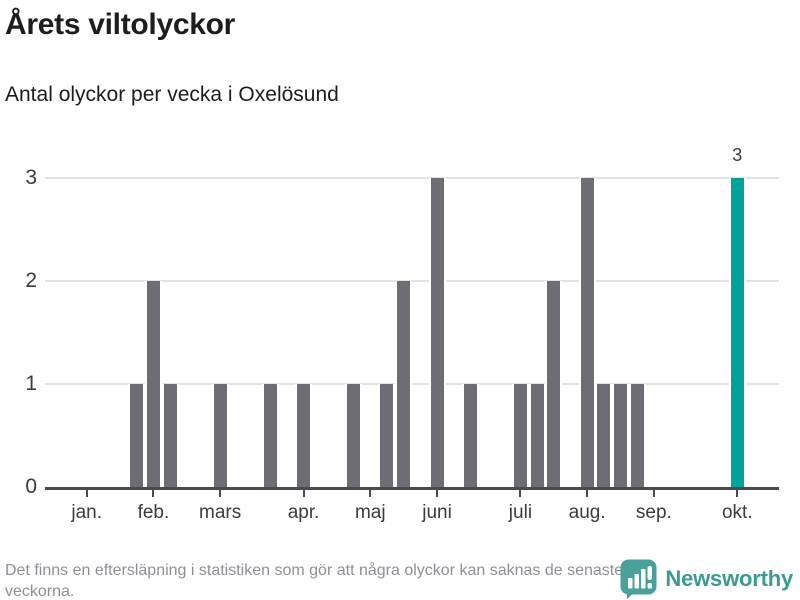 This screenshot has height=600, width=800. Describe the element at coordinates (120, 24) in the screenshot. I see `chart-title: Årets viltolyckor` at that location.